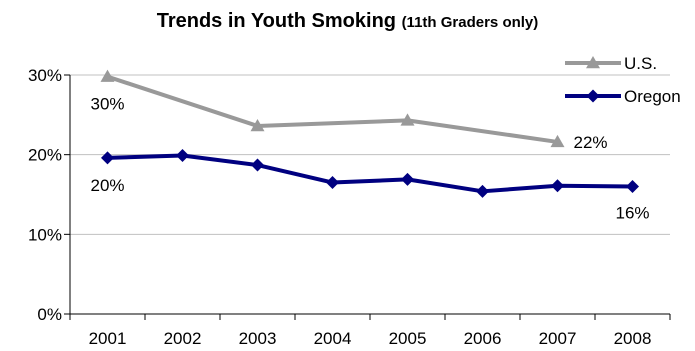 Image resolution: width=695 pixels, height=351 pixels. Describe the element at coordinates (632, 213) in the screenshot. I see `data-label: 16%` at that location.